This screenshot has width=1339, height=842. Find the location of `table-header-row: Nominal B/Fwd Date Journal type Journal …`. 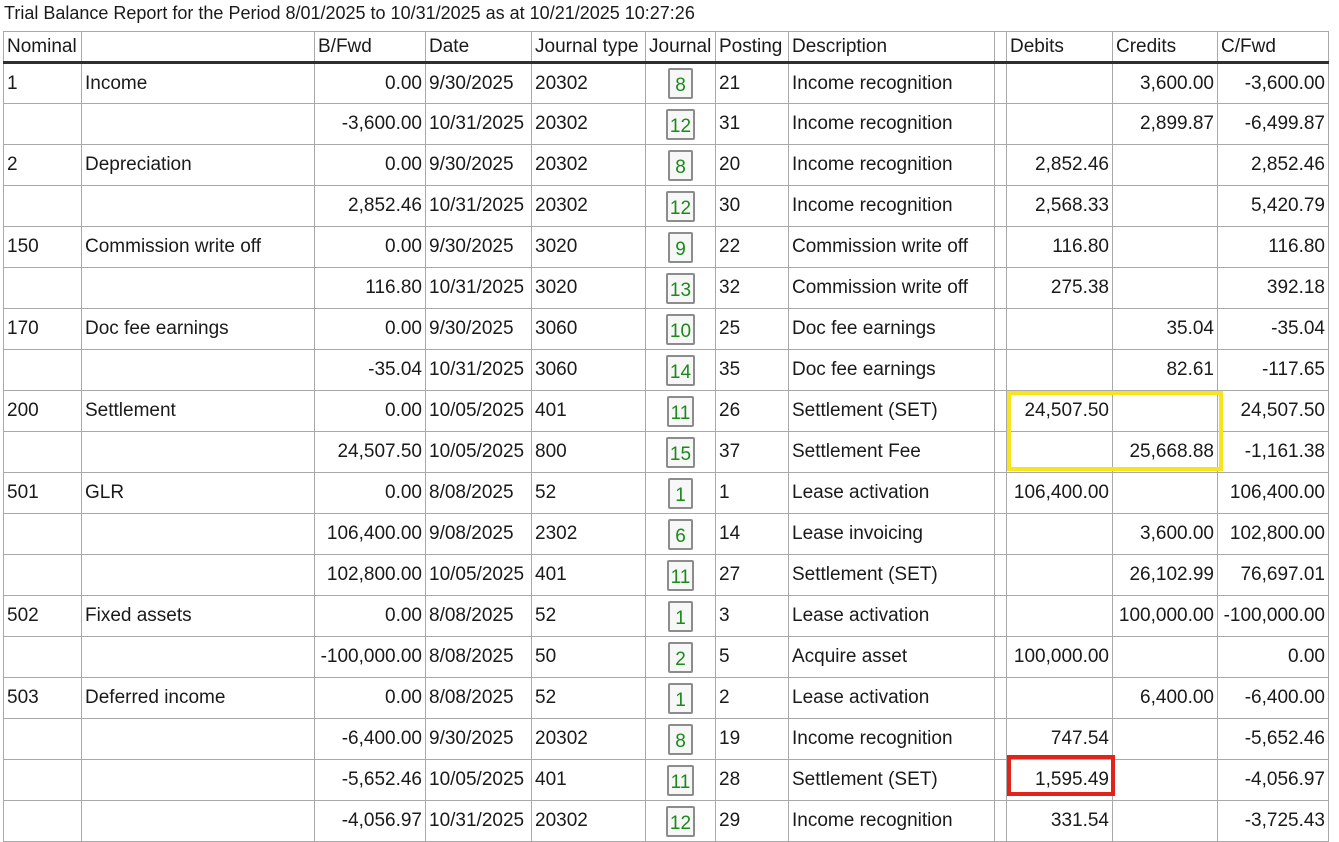

table-header-row: Nominal B/Fwd Date Journal type Journal … is located at coordinates (666, 47).